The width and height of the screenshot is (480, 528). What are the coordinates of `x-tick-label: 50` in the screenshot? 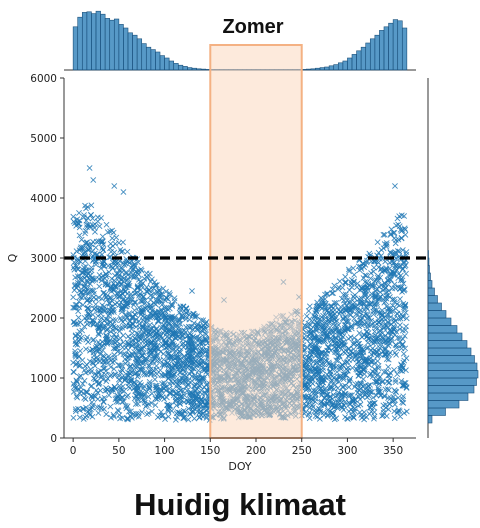 It's located at (118, 451).